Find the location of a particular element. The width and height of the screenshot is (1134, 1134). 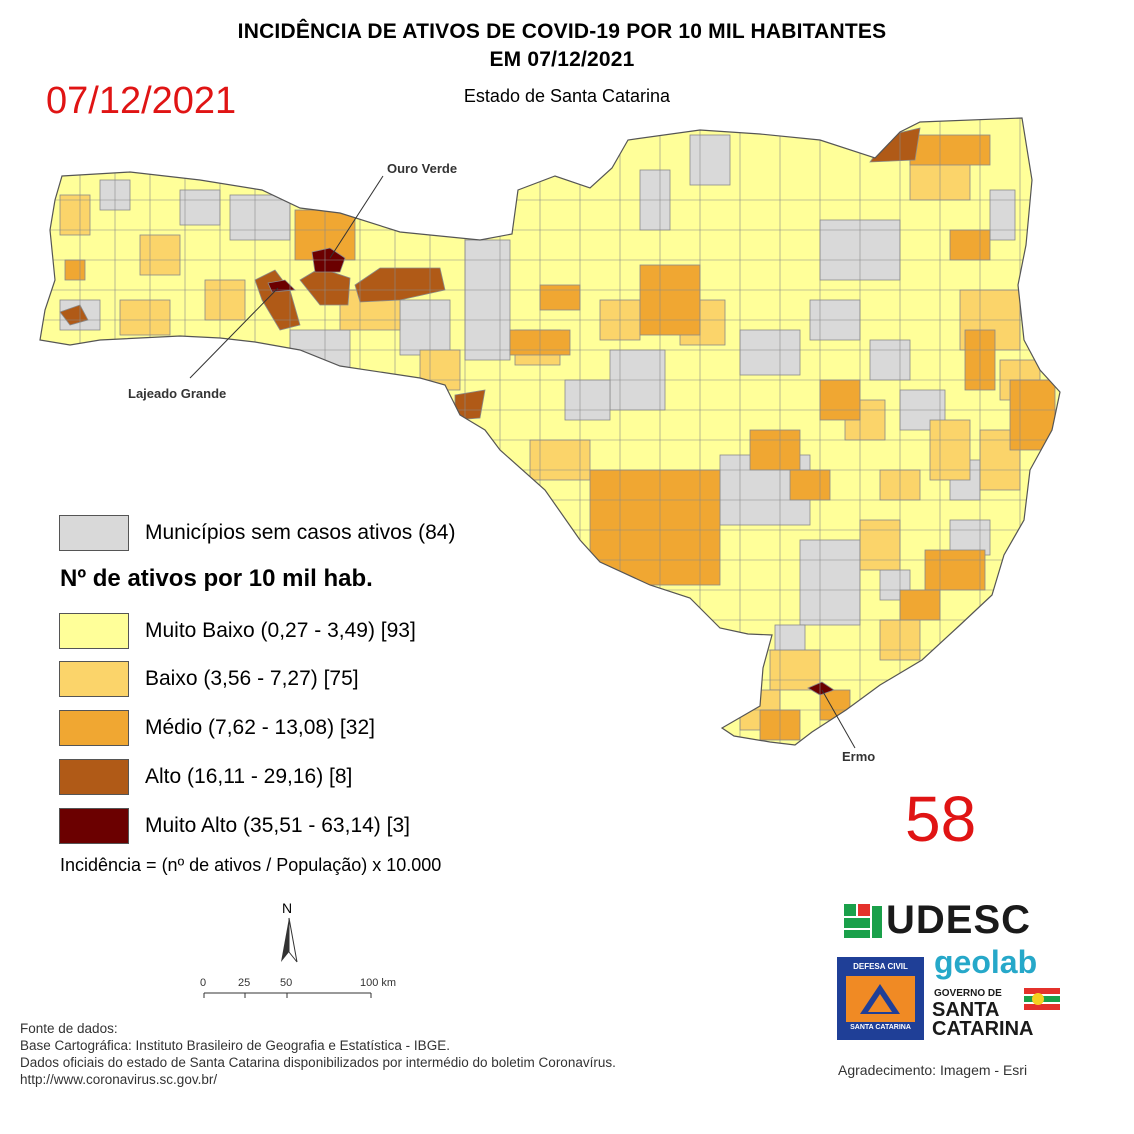

scale-tick-50: 50 is located at coordinates (286, 983).